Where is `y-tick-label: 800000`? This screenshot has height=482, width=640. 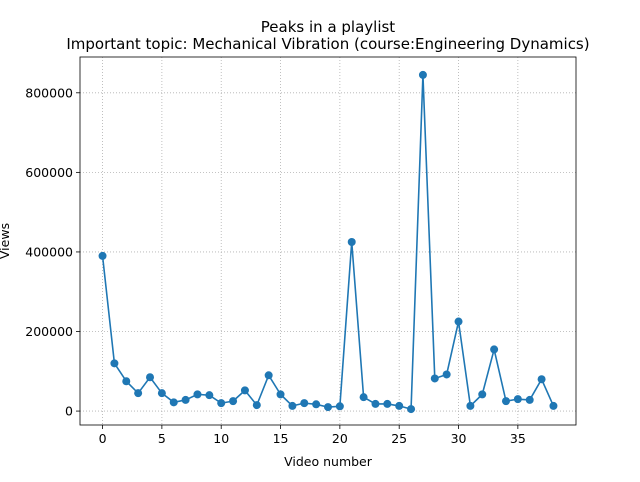 y-tick-label: 800000 is located at coordinates (49, 92).